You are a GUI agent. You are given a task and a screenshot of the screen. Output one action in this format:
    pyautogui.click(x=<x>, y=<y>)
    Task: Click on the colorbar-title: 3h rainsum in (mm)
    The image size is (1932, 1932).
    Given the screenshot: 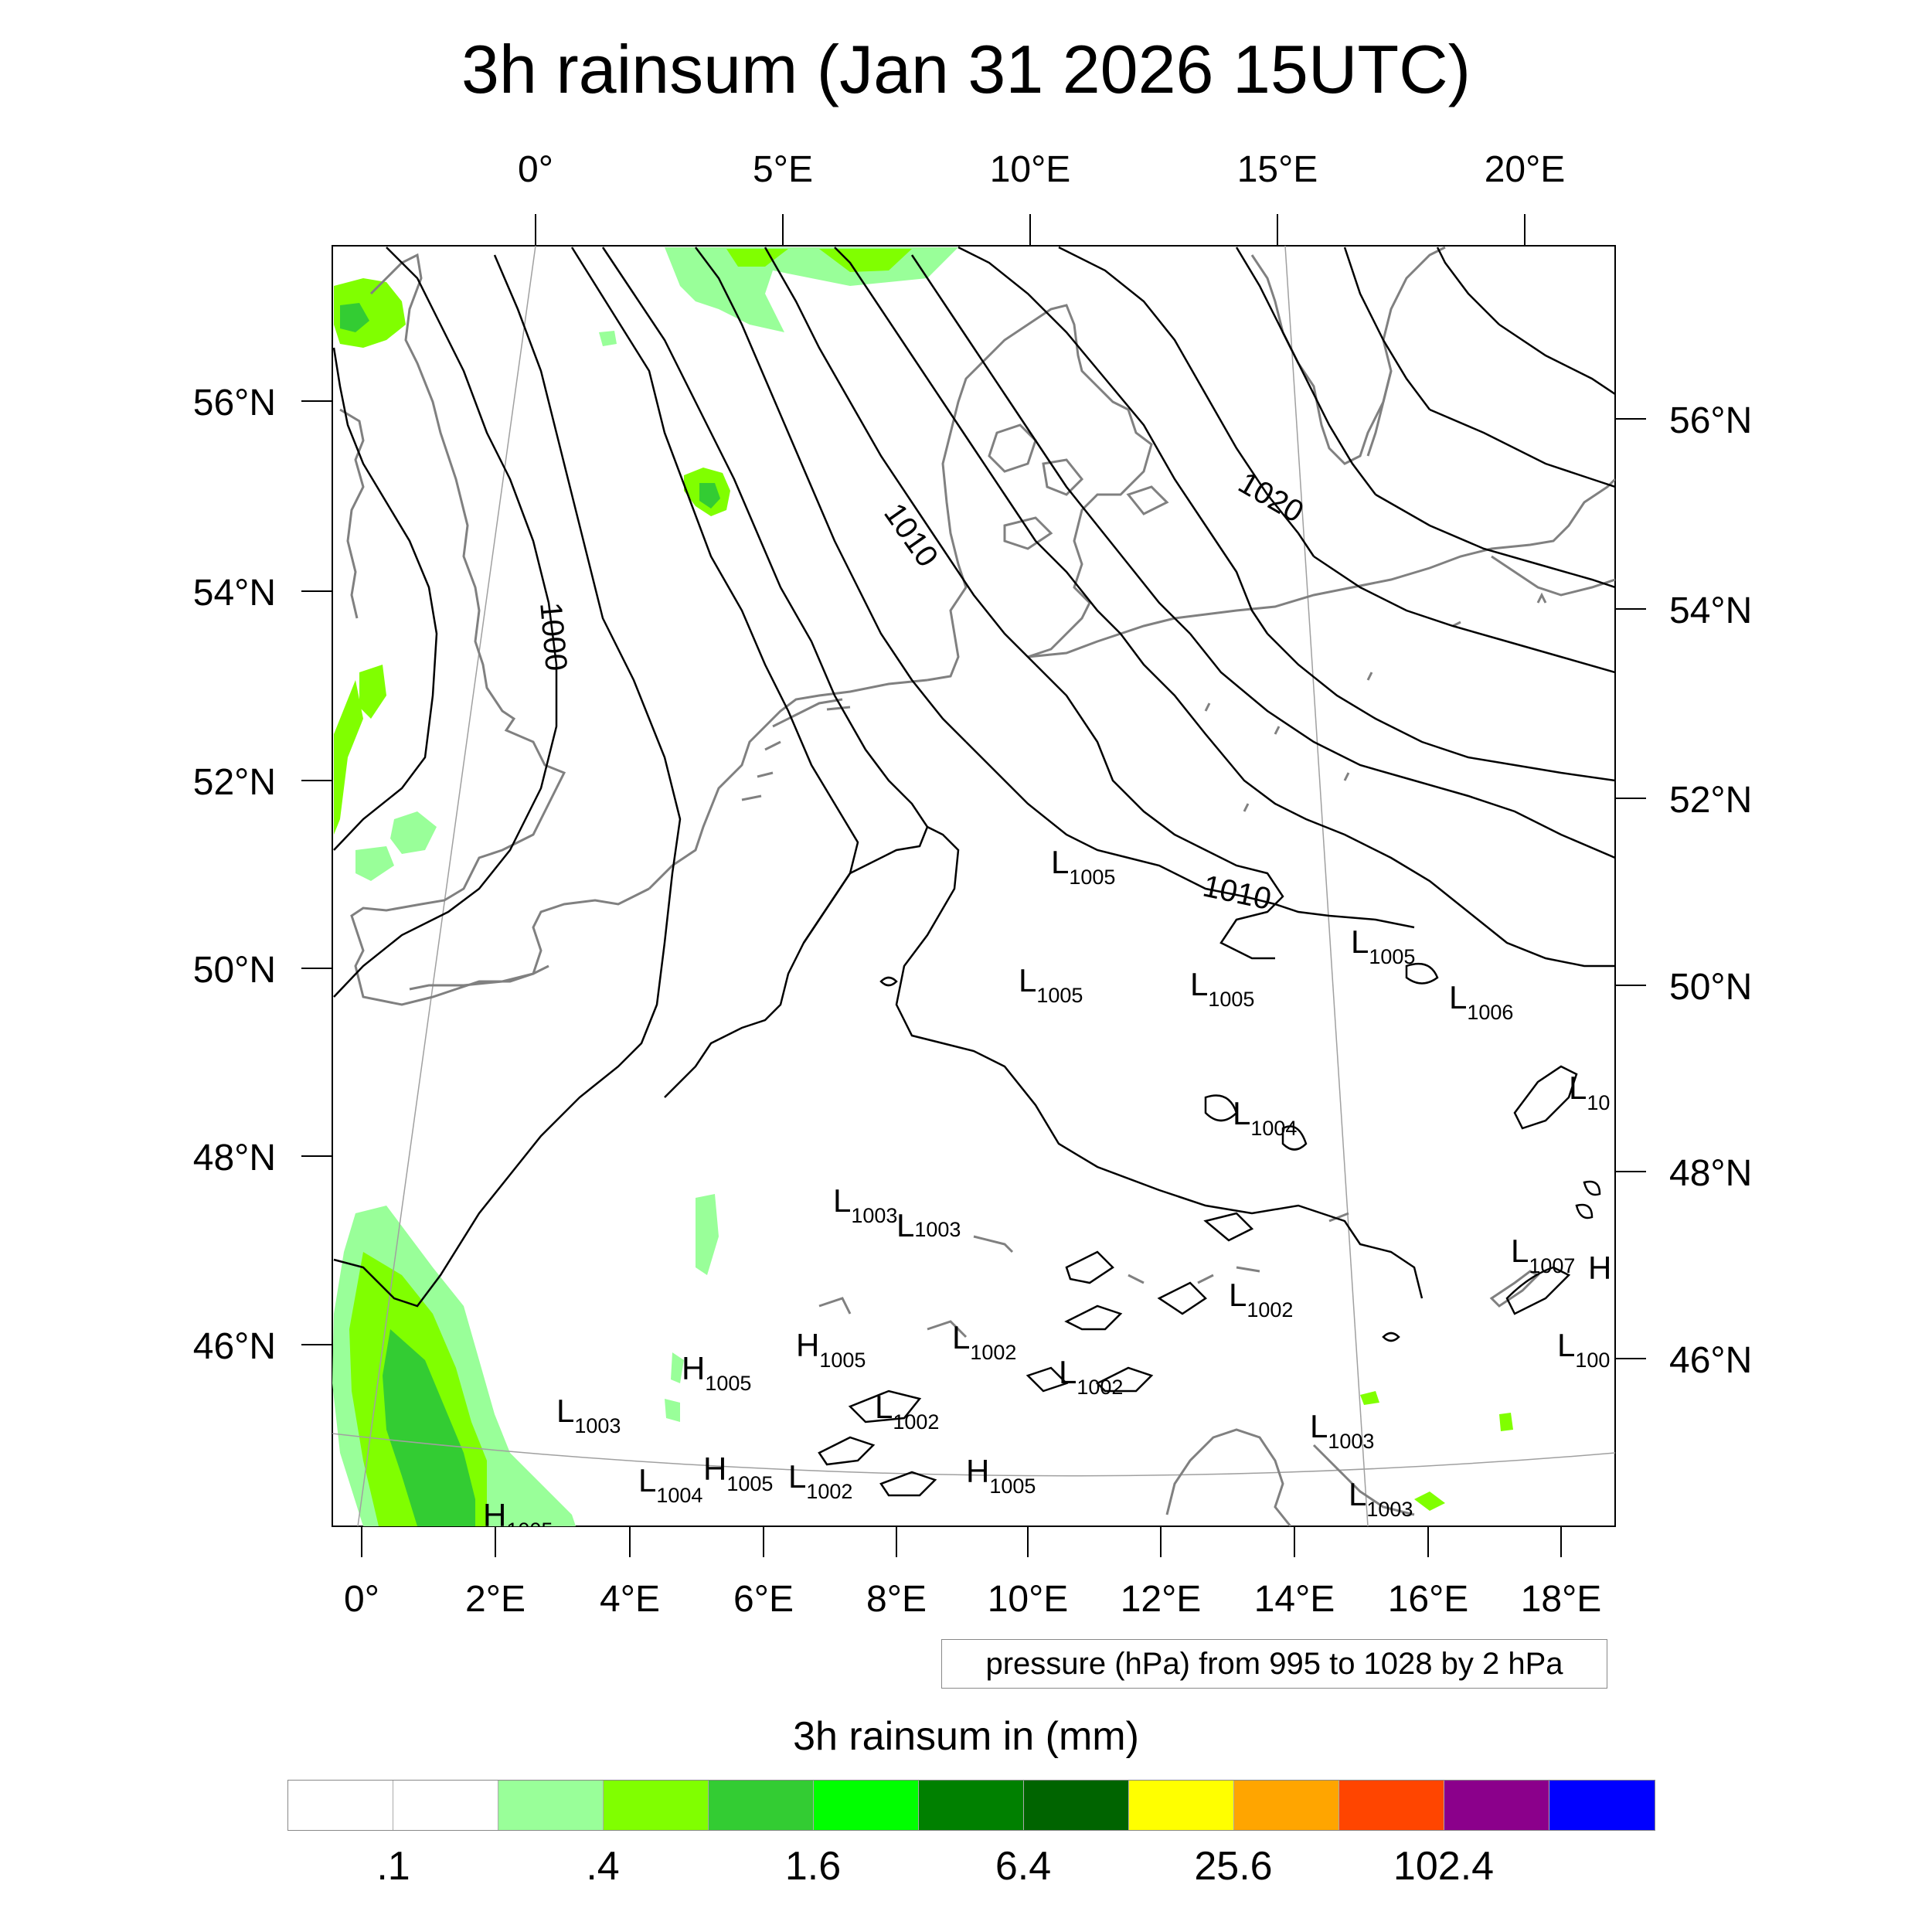 What is the action you would take?
    pyautogui.click(x=966, y=1737)
    